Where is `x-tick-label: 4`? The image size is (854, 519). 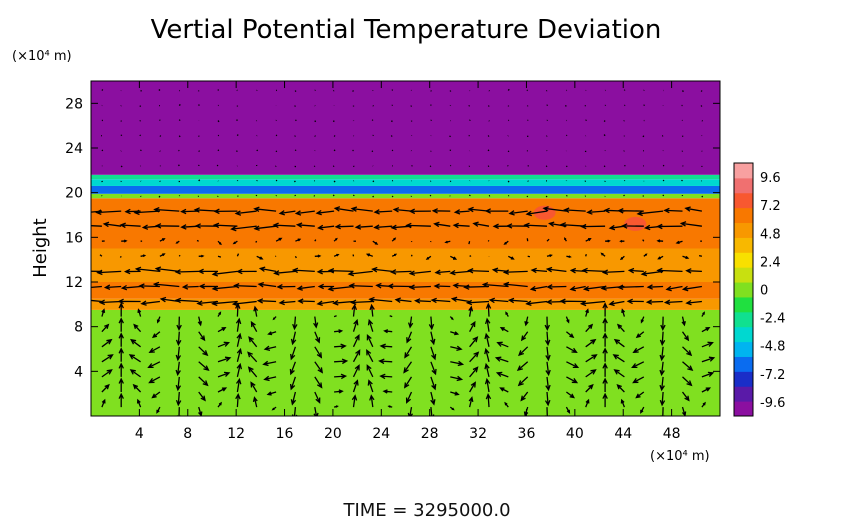
x-tick-label: 4 is located at coordinates (139, 434).